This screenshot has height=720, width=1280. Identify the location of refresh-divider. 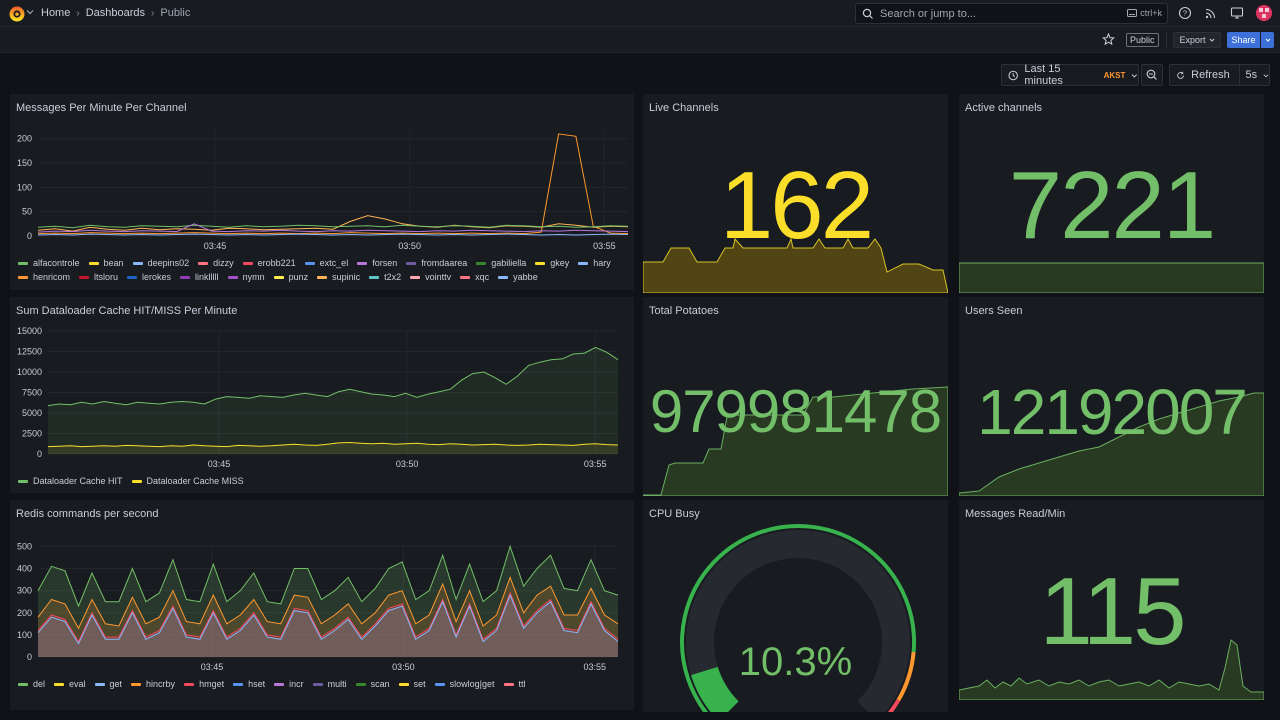
(1239, 75).